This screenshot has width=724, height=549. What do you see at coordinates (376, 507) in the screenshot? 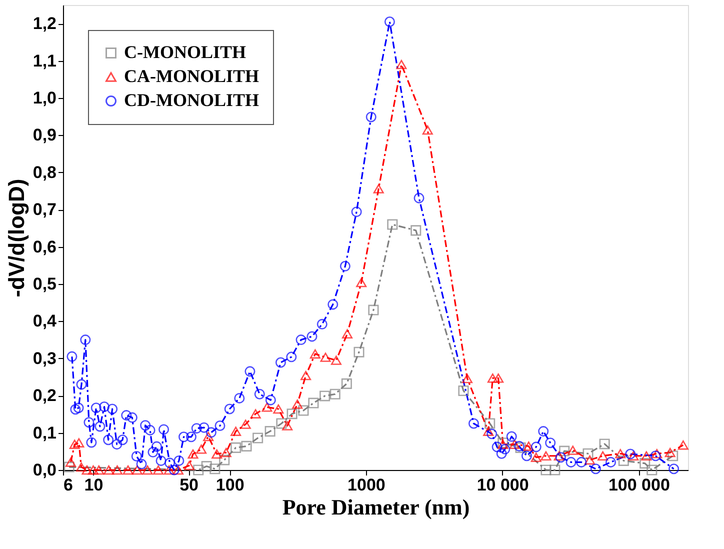
I see `x-axis-title: Pore Diameter (nm)` at bounding box center [376, 507].